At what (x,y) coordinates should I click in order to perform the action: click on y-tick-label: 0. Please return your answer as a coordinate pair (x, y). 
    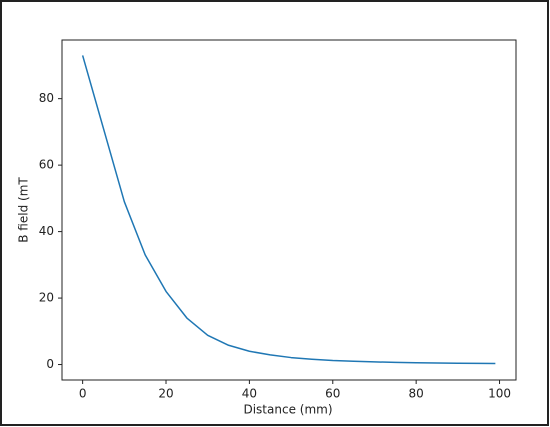
    Looking at the image, I should click on (50, 364).